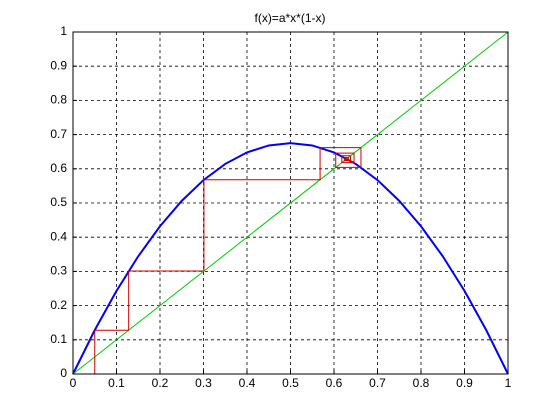 The width and height of the screenshot is (560, 420). Describe the element at coordinates (58, 202) in the screenshot. I see `y-tick-label: 0.5` at that location.